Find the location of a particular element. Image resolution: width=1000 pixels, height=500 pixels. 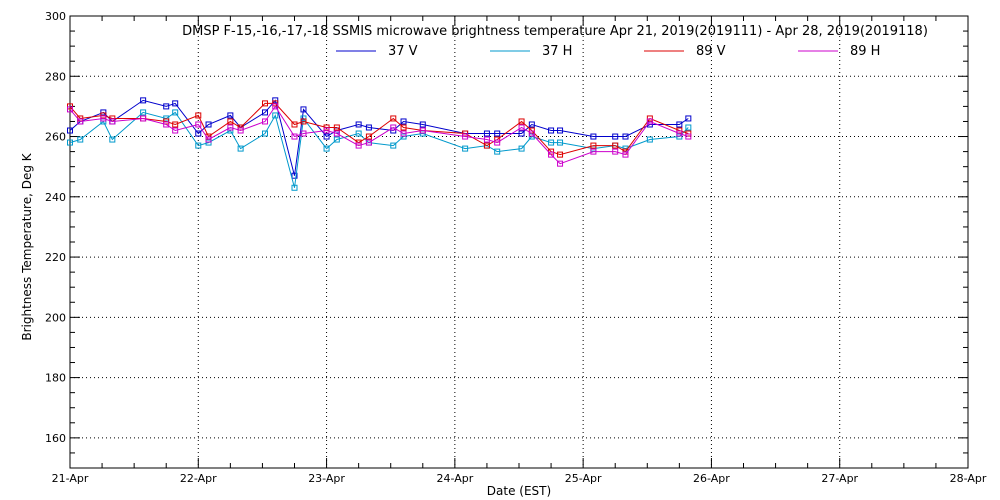

legend-label: 89 H is located at coordinates (865, 51).